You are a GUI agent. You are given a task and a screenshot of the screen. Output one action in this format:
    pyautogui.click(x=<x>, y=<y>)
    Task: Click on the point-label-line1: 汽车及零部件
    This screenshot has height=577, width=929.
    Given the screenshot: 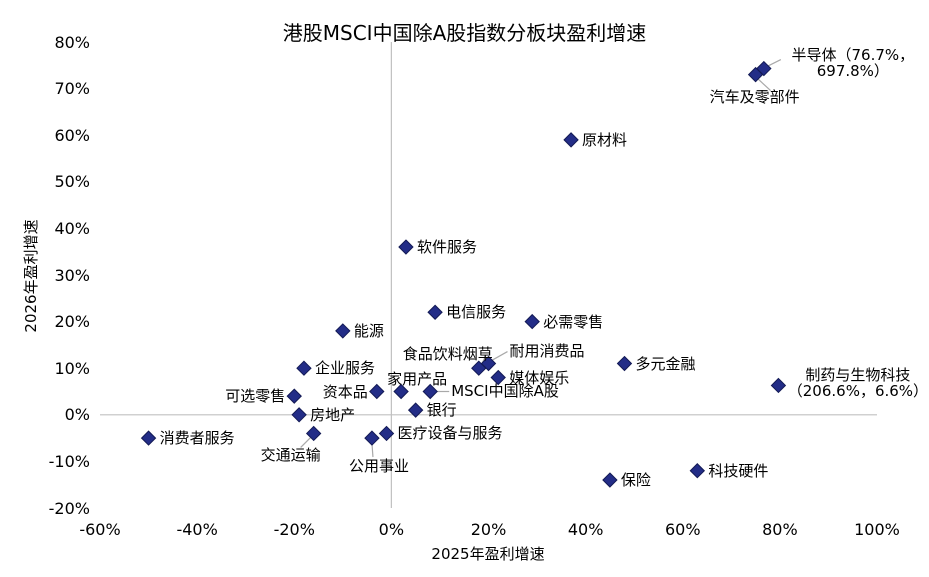 What is the action you would take?
    pyautogui.click(x=754, y=96)
    